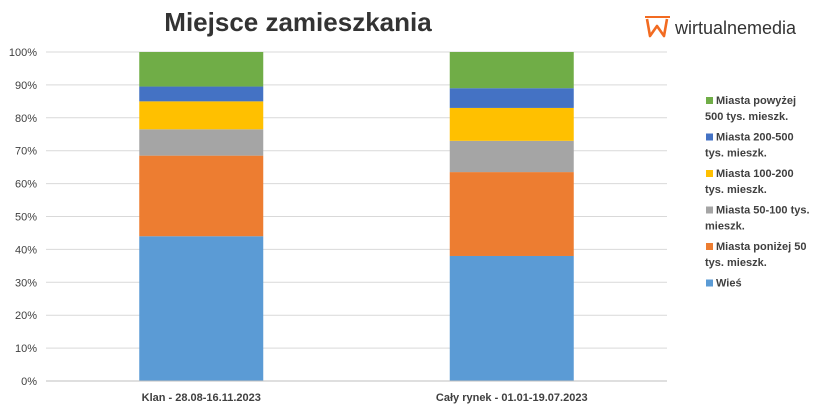  Describe the element at coordinates (755, 138) in the screenshot. I see `legend-label: Miasta 200-500` at that location.